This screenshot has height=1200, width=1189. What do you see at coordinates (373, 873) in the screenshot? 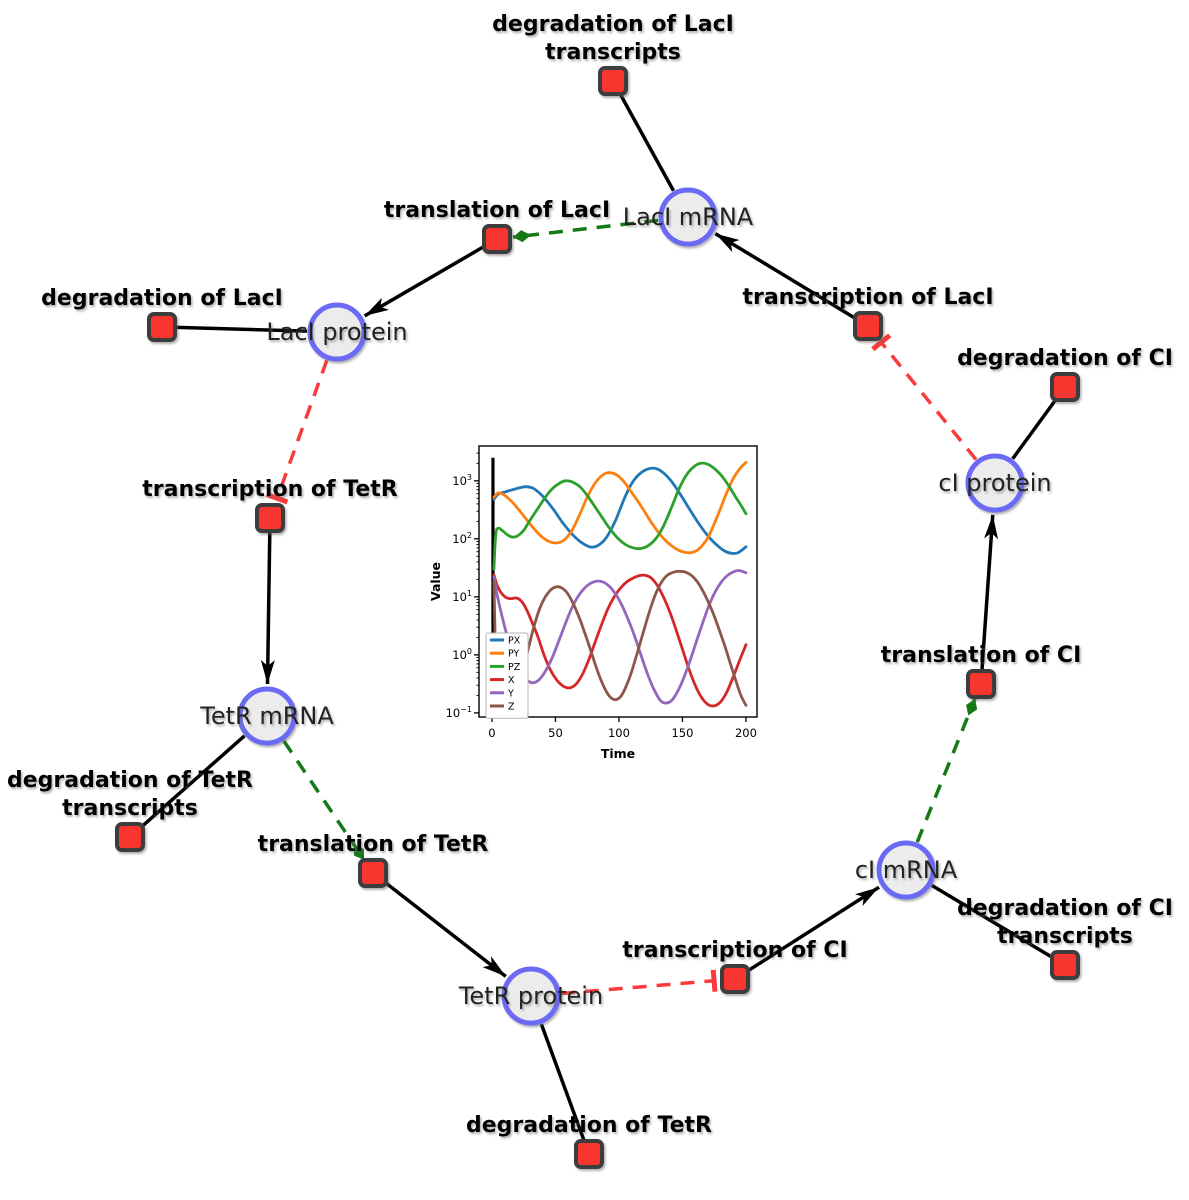
I see `reaction-node-transl-tetr` at bounding box center [373, 873].